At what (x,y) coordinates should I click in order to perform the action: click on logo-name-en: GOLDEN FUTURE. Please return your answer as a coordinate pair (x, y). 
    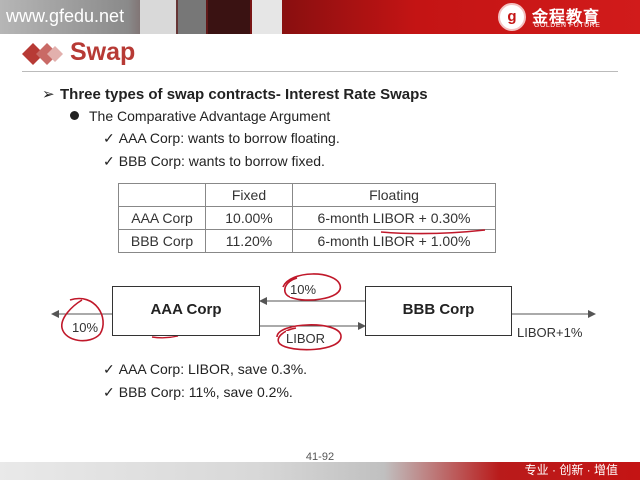
    Looking at the image, I should click on (567, 25).